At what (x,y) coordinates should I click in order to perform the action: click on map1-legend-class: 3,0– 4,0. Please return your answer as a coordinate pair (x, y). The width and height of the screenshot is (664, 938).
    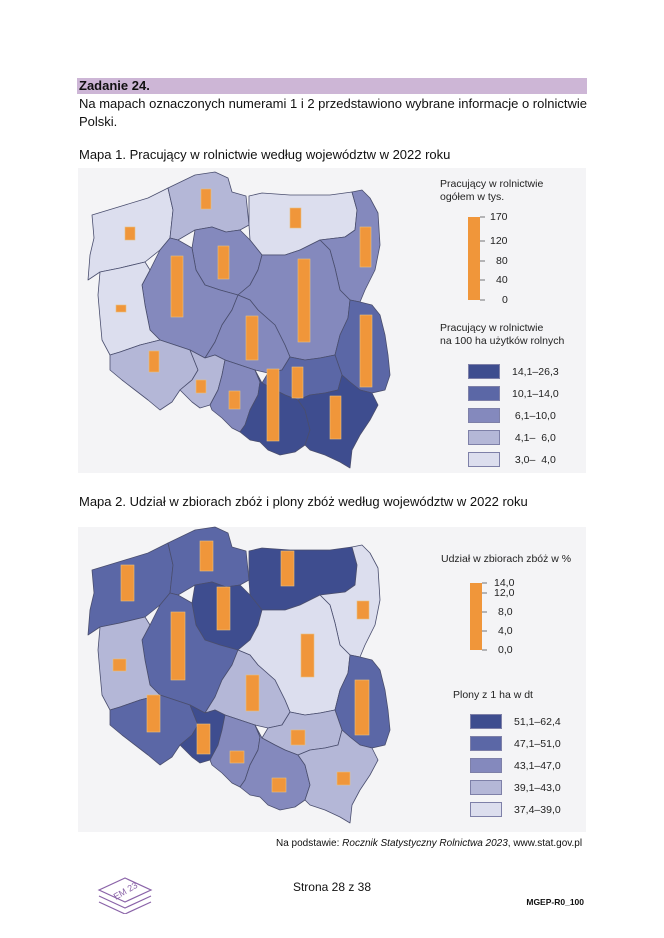
    Looking at the image, I should click on (512, 459).